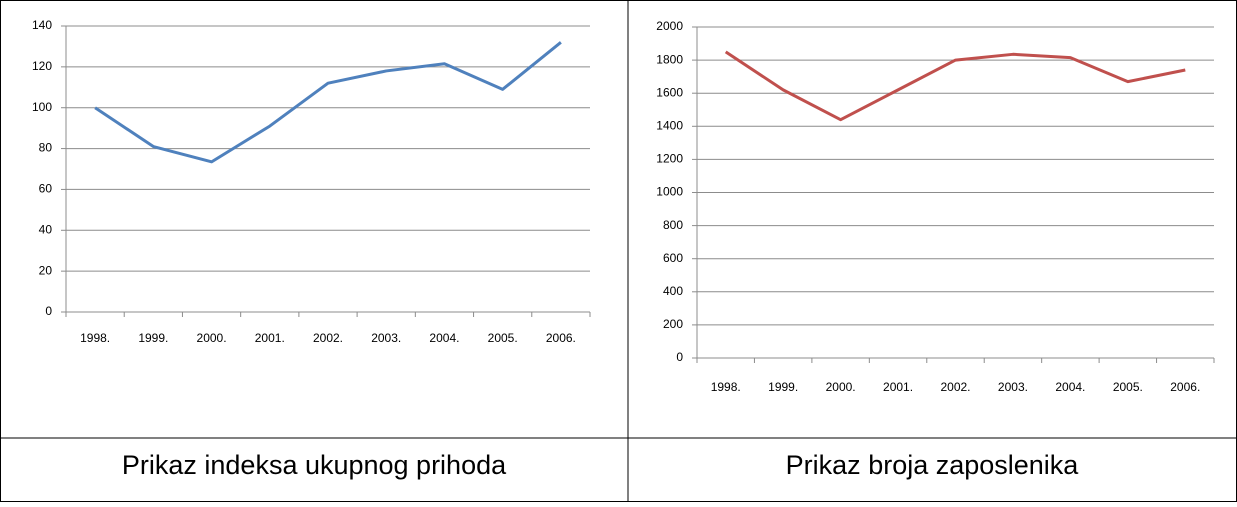  I want to click on y-tick-label: 1400, so click(669, 125).